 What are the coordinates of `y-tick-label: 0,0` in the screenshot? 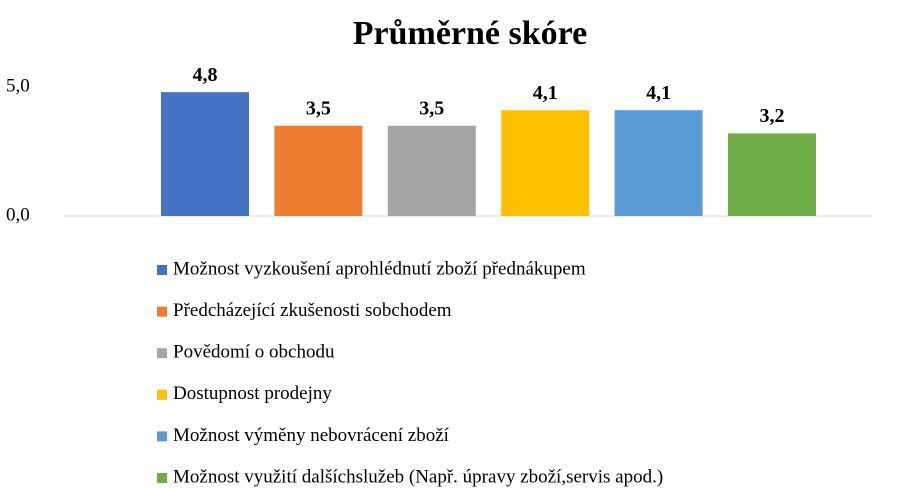 It's located at (18, 214).